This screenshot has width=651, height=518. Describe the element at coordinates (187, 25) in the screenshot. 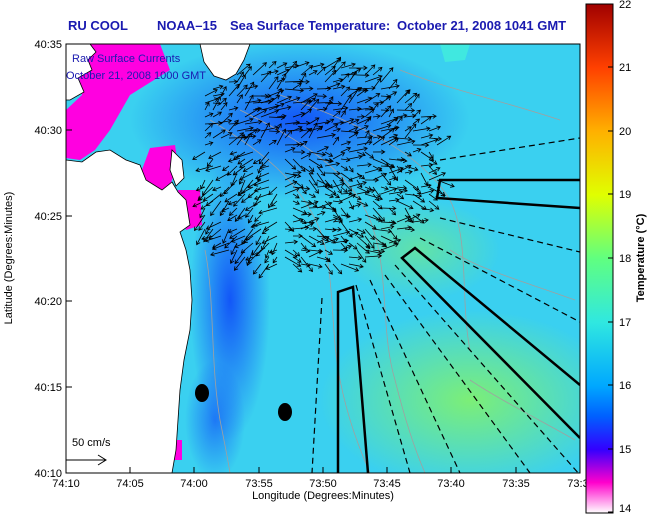

I see `title-satellite: NOAA–15` at that location.